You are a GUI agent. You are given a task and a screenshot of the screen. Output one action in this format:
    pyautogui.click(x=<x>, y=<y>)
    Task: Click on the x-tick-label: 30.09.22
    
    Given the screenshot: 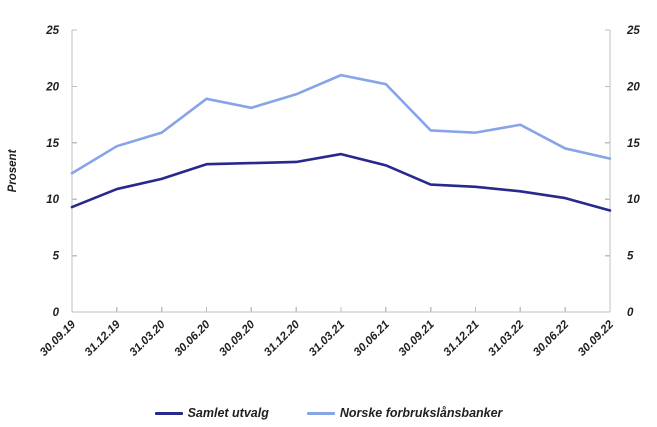 What is the action you would take?
    pyautogui.click(x=596, y=338)
    